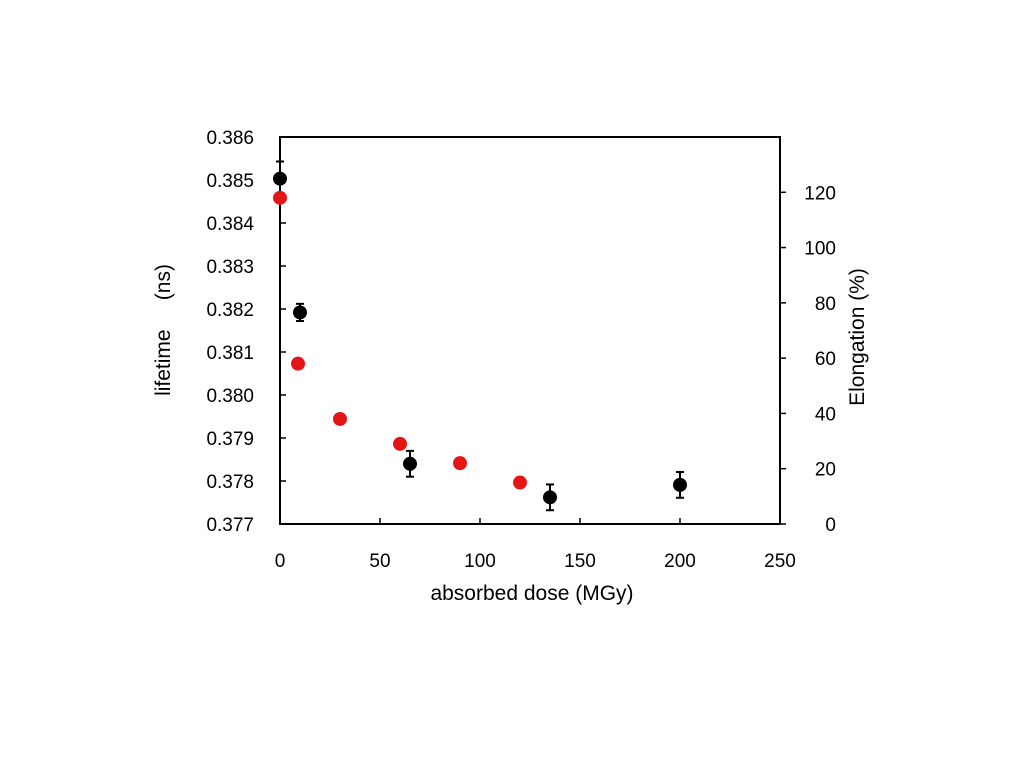  What do you see at coordinates (230, 525) in the screenshot?
I see `left-y-tick-label: 0.377` at bounding box center [230, 525].